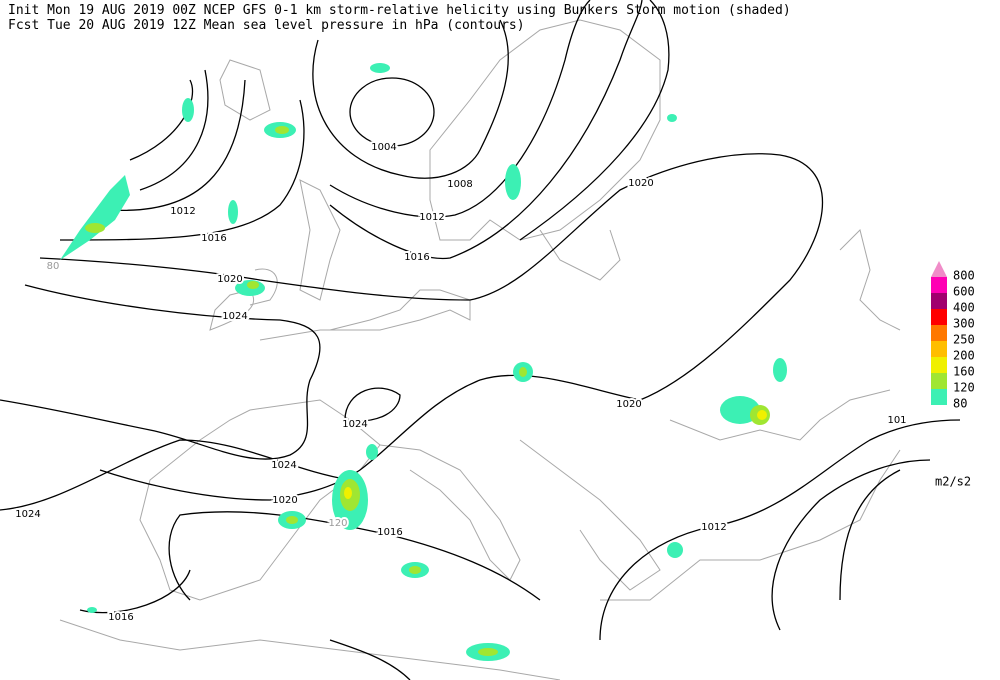  What do you see at coordinates (964, 308) in the screenshot?
I see `legend-label: 400` at bounding box center [964, 308].